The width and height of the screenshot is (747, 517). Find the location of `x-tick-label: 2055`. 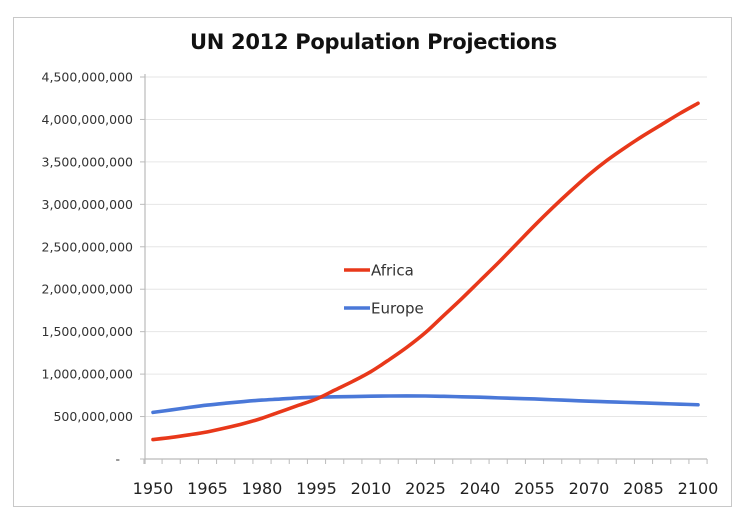

x-tick-label: 2055 is located at coordinates (534, 488).